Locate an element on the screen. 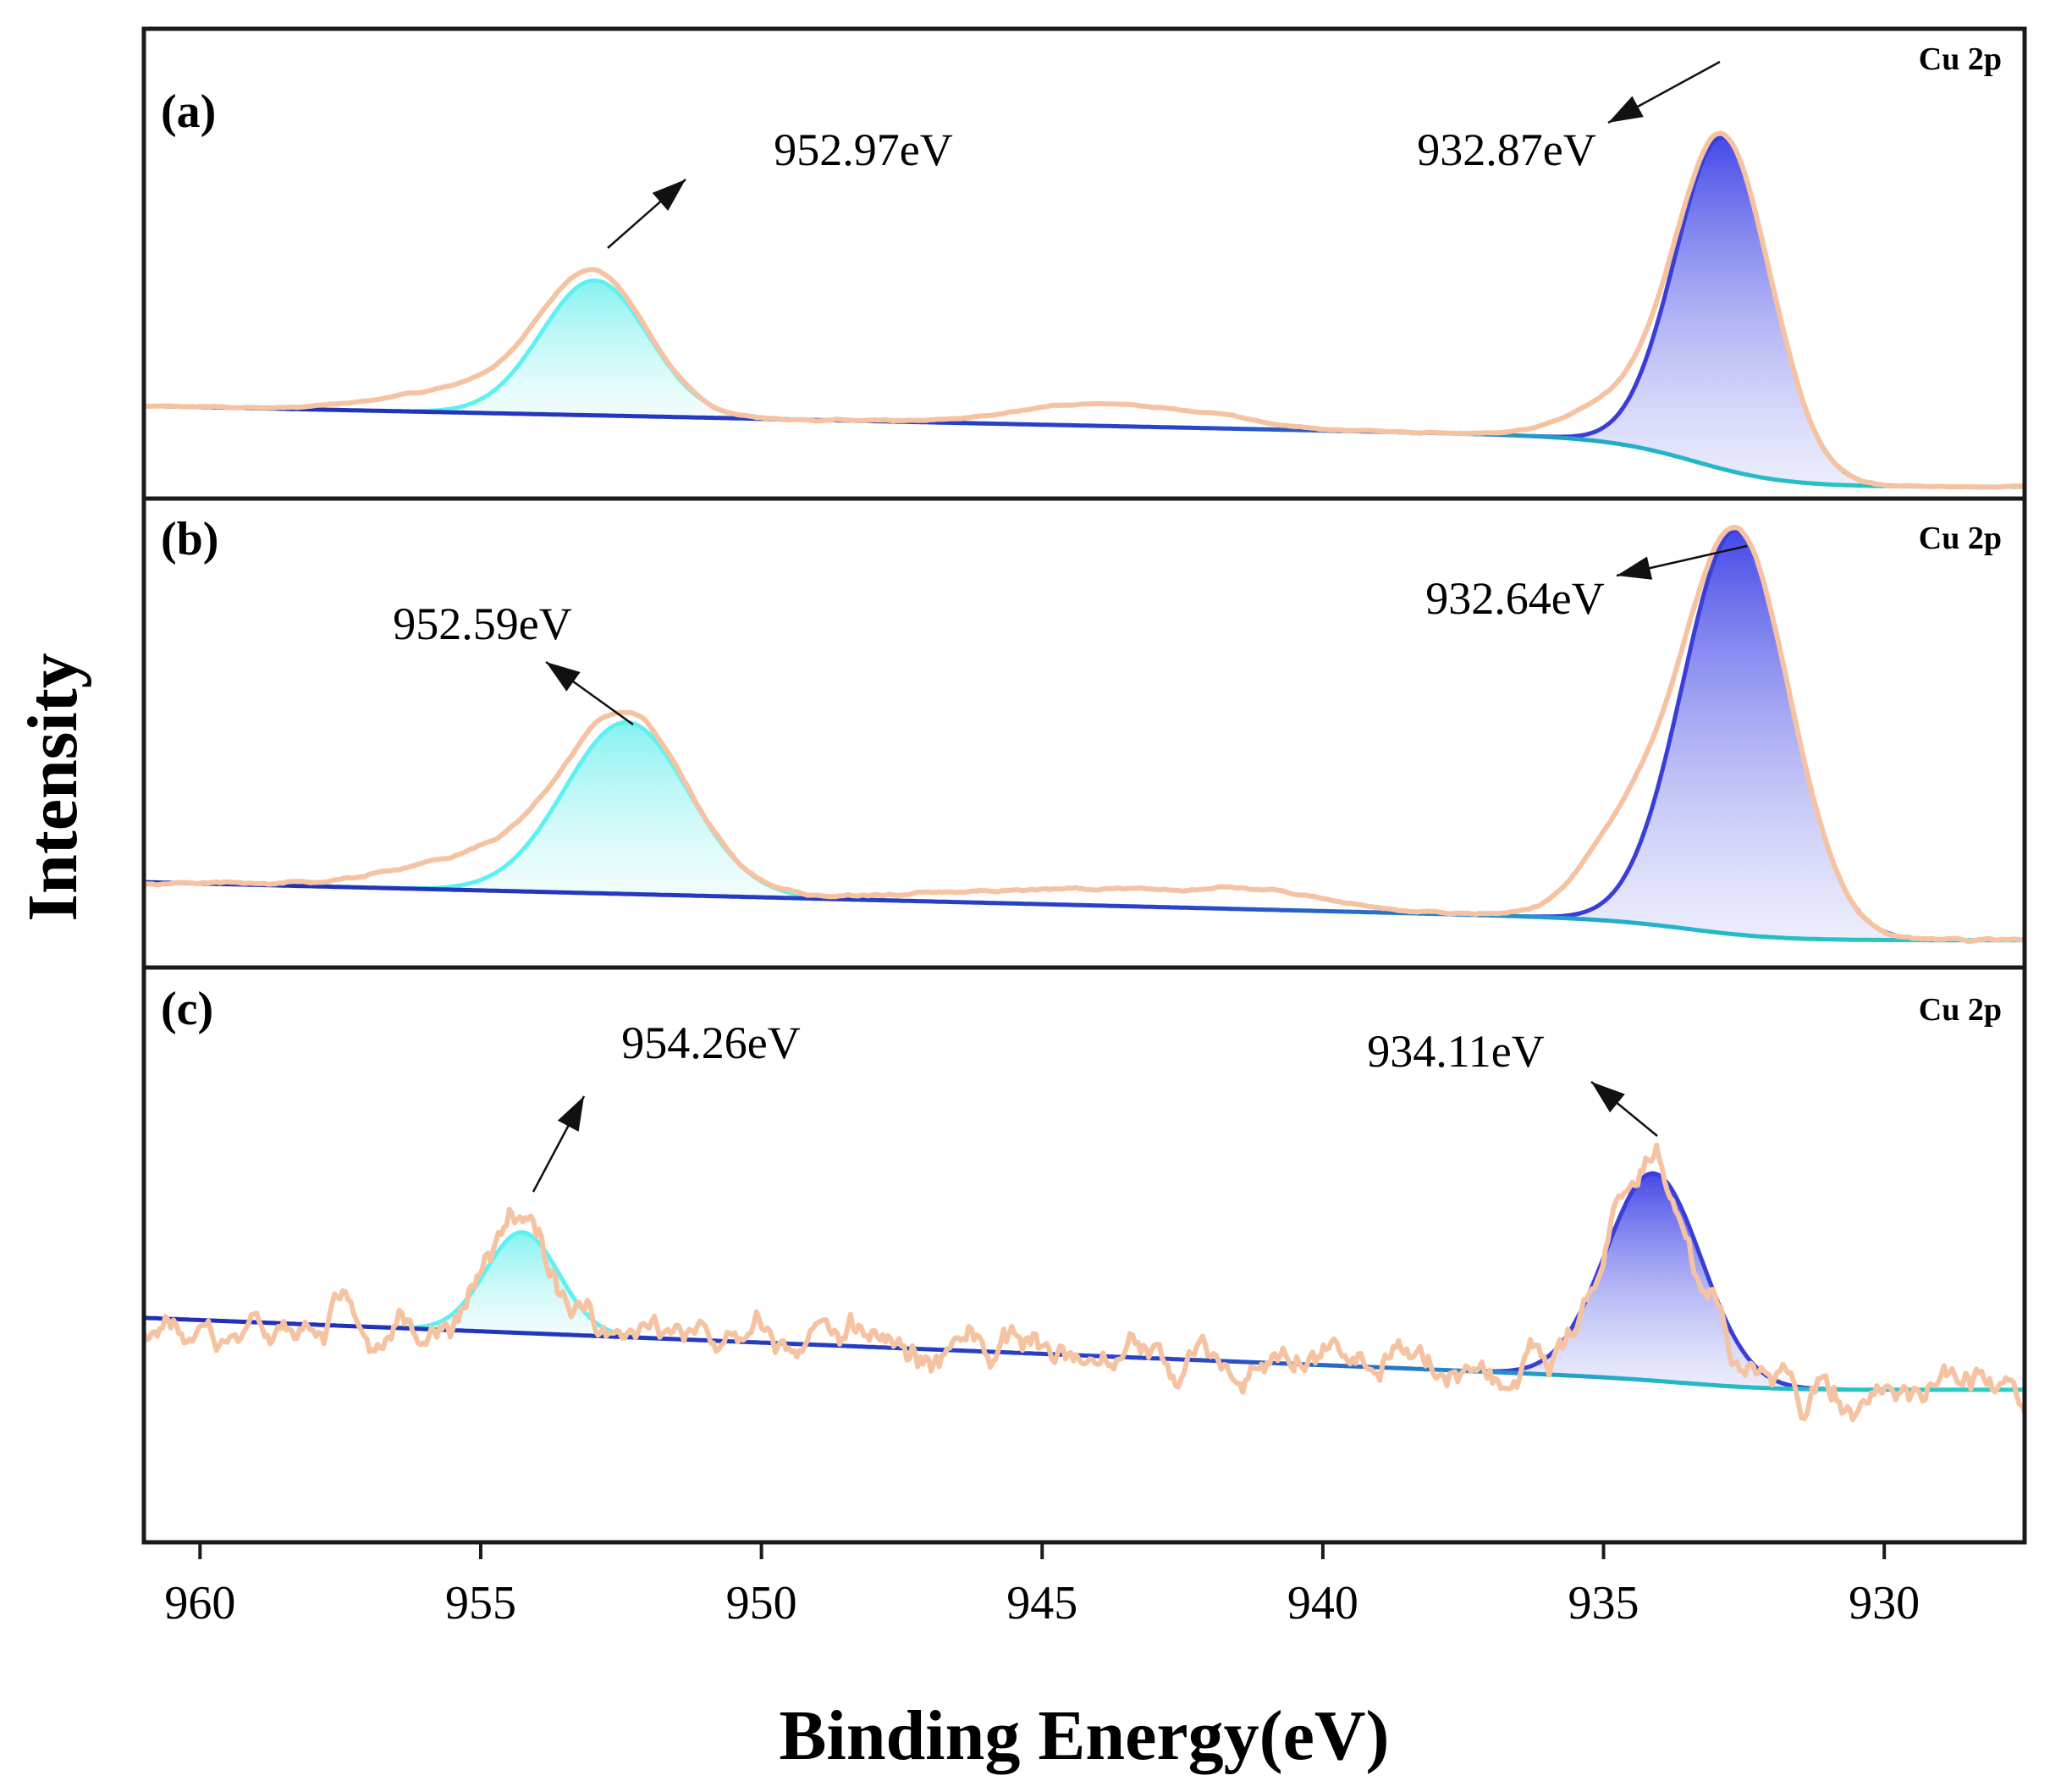  panel-label: (c) is located at coordinates (187, 1009).